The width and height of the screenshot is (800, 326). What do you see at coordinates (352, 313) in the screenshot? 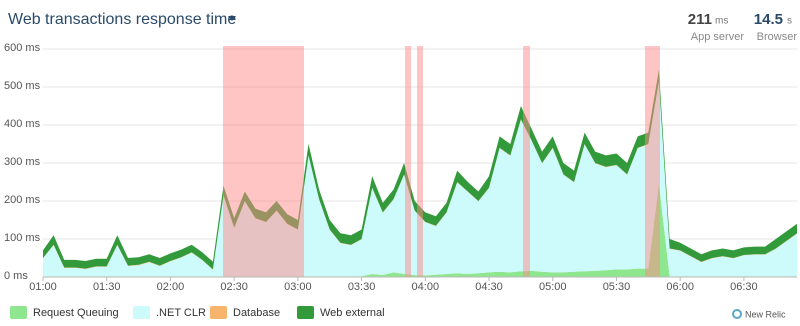
I see `legend-label: Web external` at bounding box center [352, 313].